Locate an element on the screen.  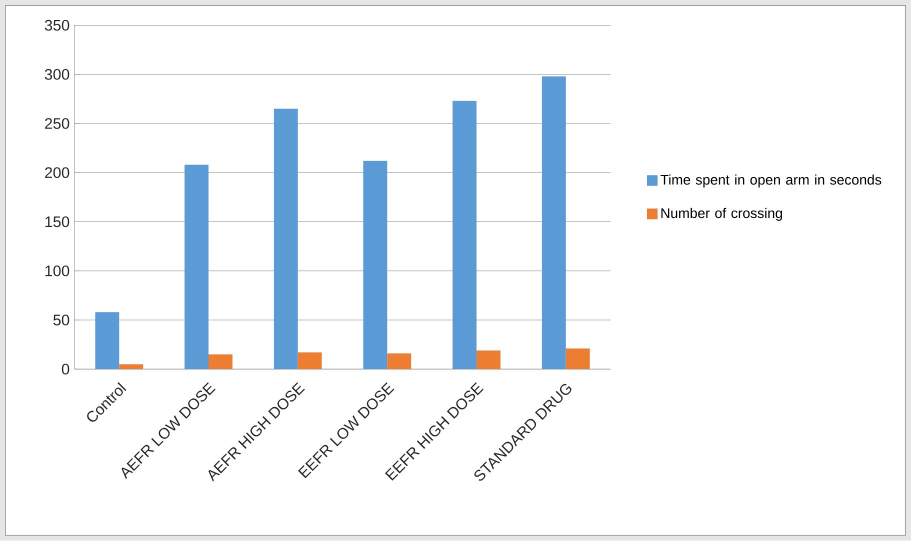
y-tick-label: 0 is located at coordinates (66, 369).